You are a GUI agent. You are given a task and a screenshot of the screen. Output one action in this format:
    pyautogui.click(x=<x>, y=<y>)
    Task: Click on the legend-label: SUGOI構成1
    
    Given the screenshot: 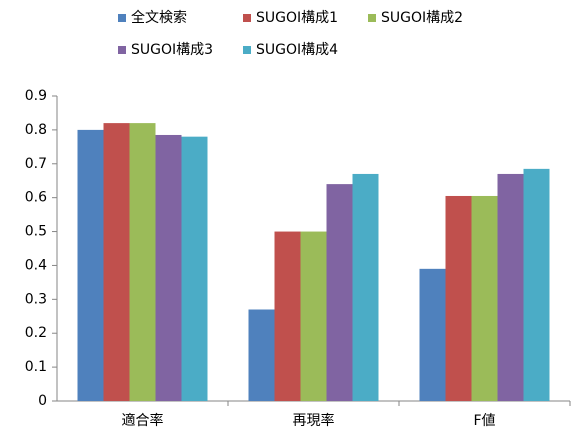 What is the action you would take?
    pyautogui.click(x=297, y=18)
    